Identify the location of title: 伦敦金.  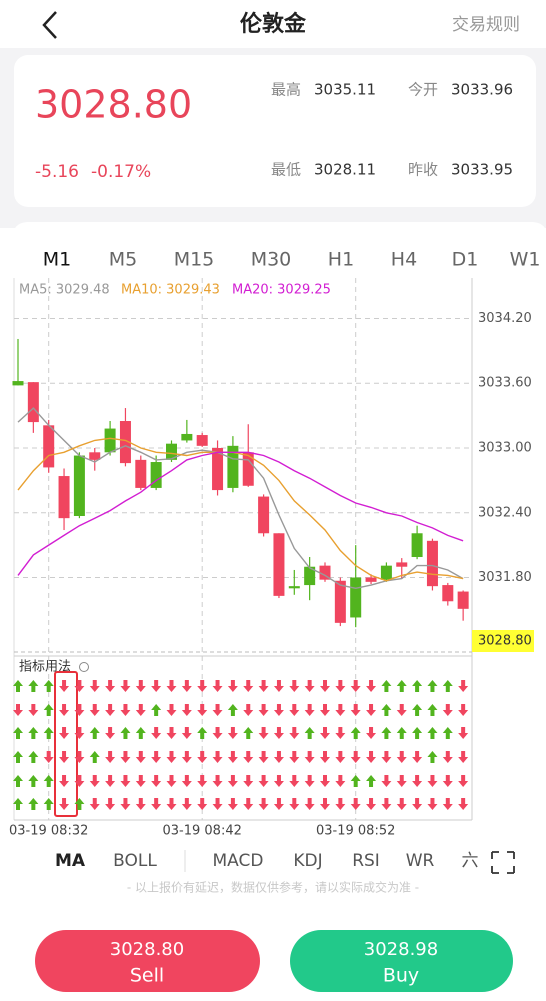
(273, 24).